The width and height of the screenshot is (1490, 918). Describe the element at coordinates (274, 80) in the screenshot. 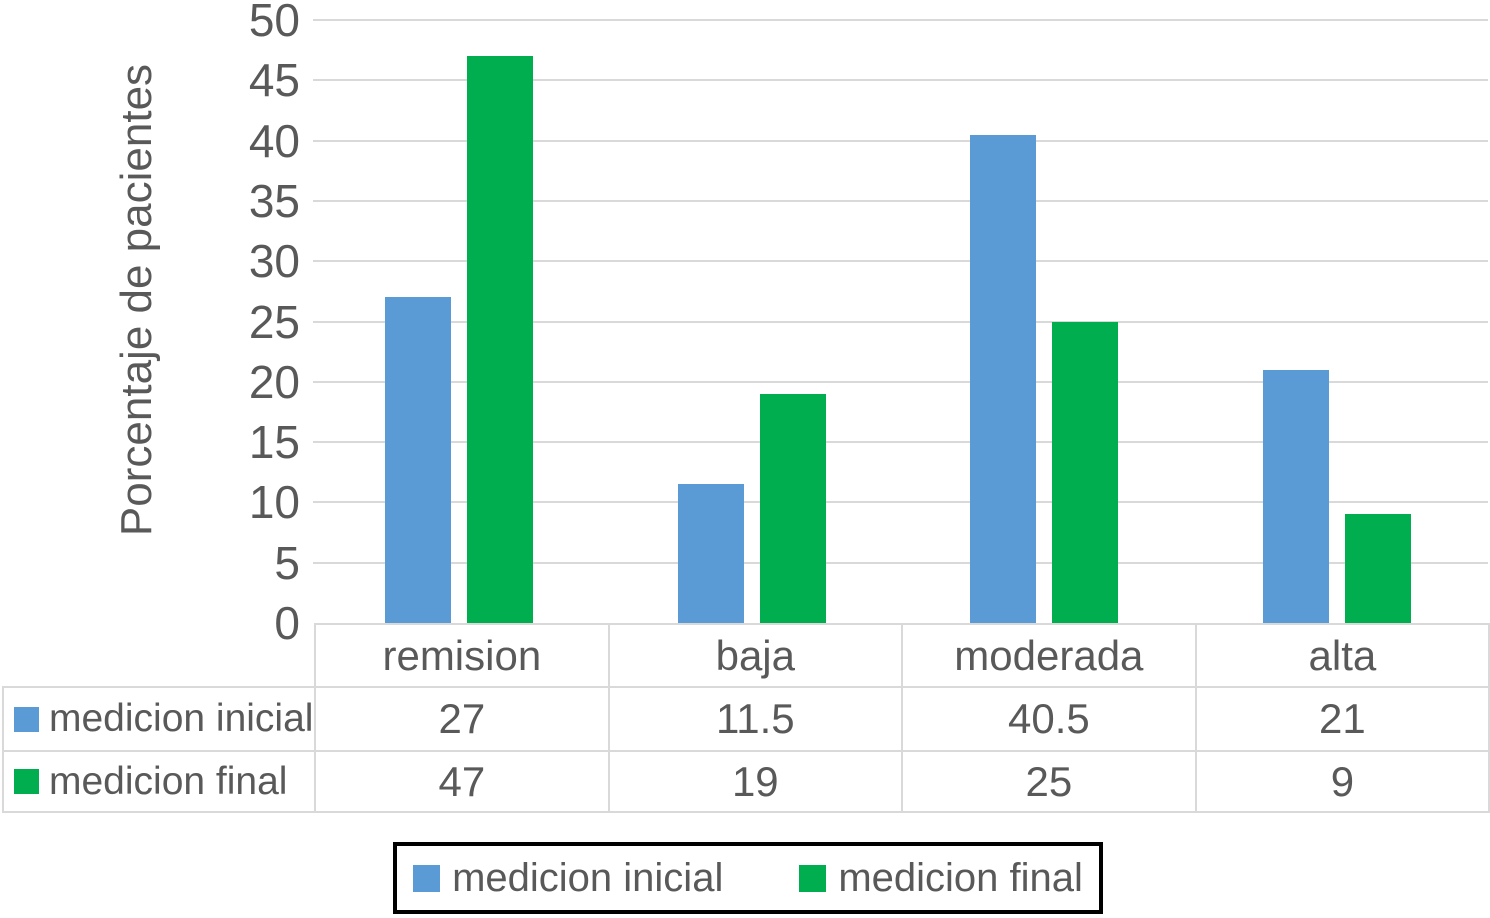

I see `y-tick-label: 45` at that location.